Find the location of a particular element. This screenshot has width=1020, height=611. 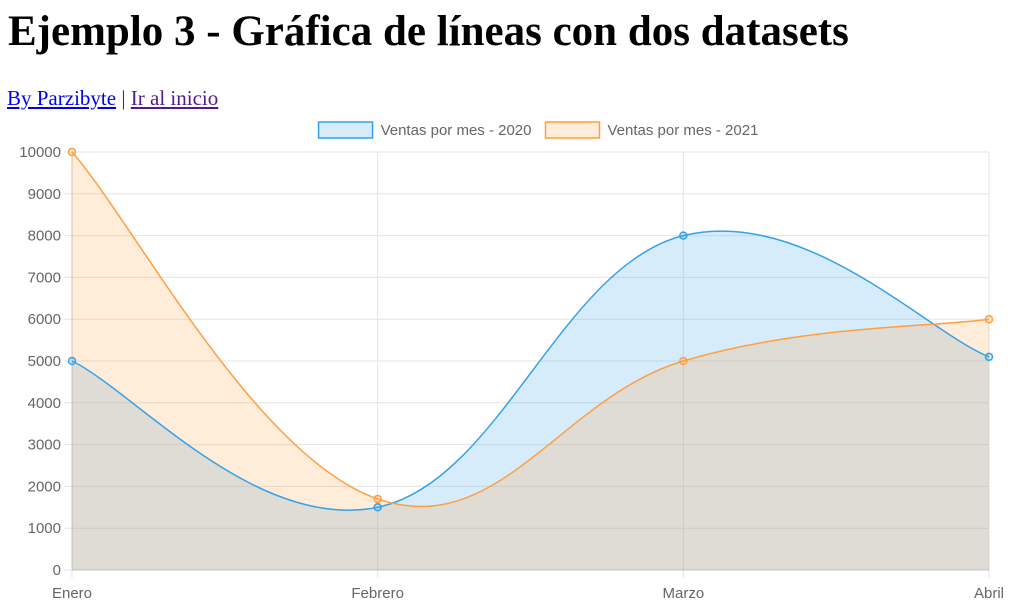

author-link: By Parzibyte is located at coordinates (62, 98).